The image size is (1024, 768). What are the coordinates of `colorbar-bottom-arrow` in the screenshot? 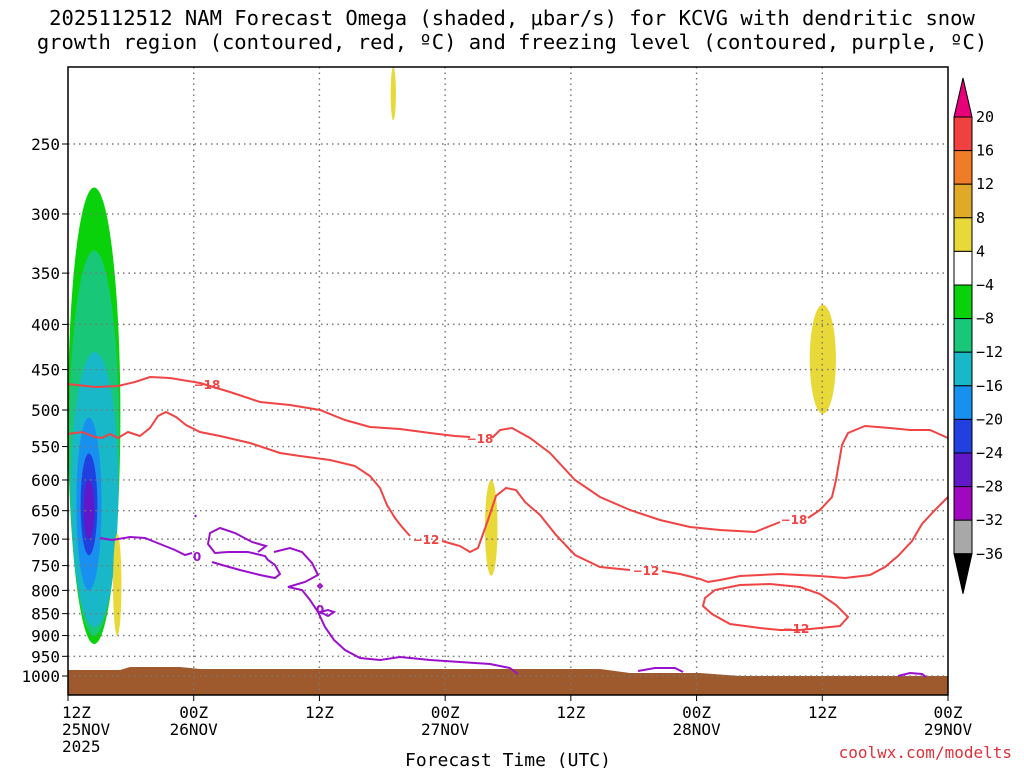 It's located at (963, 573).